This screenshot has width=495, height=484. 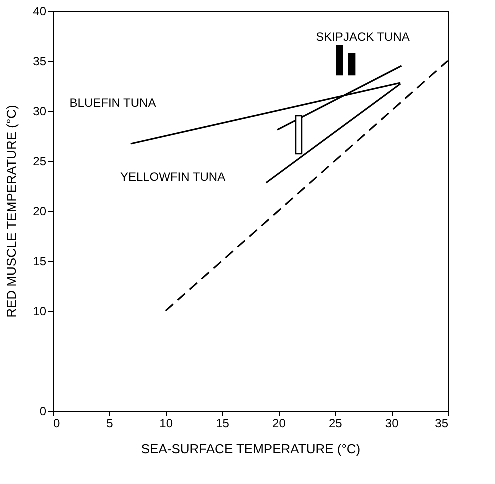 I want to click on x-tick-label: 25, so click(x=335, y=423).